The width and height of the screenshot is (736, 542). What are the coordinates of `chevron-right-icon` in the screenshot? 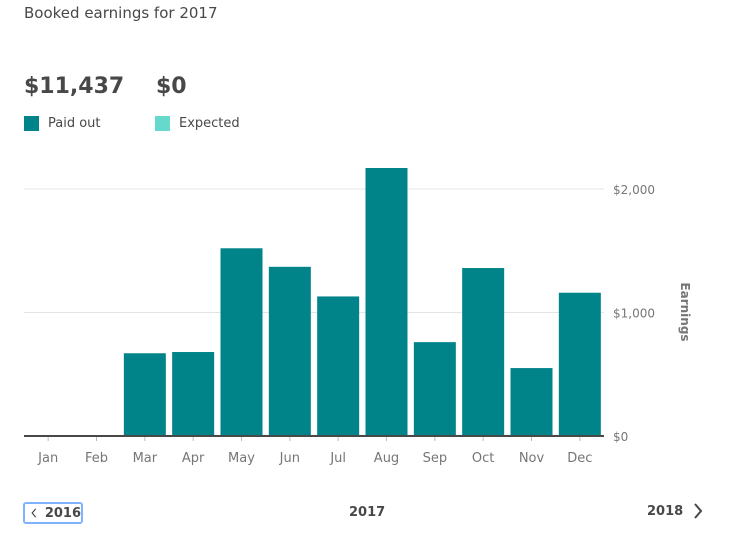 It's located at (698, 511).